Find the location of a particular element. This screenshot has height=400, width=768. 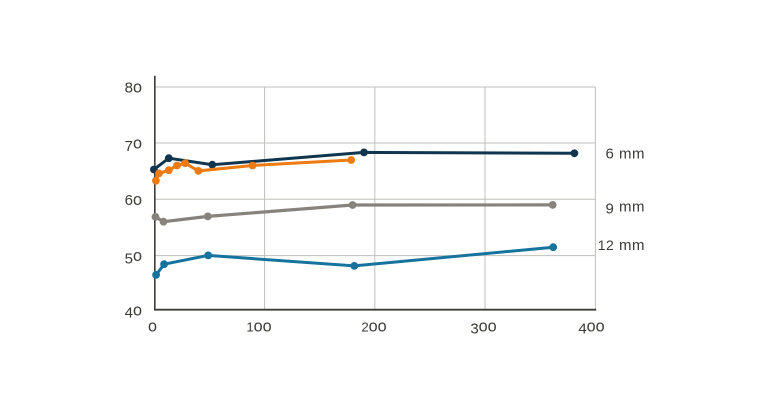

svg-text: 5o is located at coordinates (133, 257).